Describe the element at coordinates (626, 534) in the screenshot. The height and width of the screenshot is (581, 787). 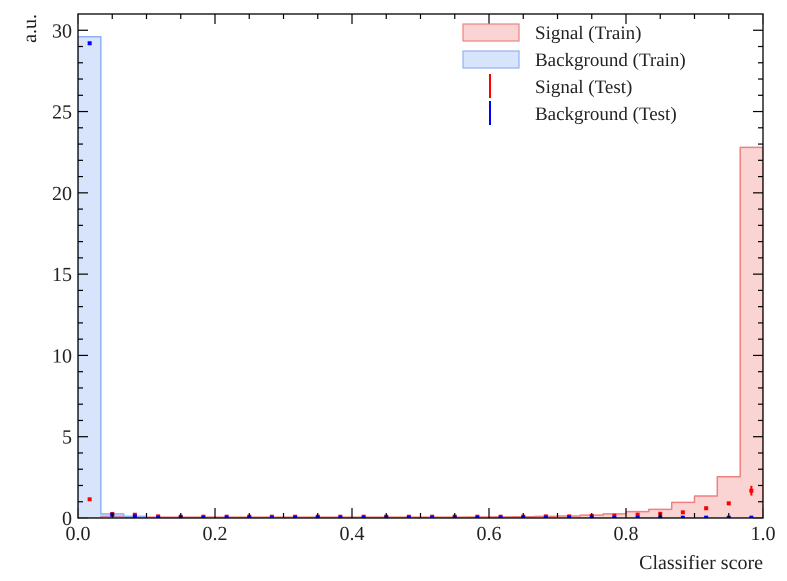
I see `x-tick-label: 0.8` at that location.